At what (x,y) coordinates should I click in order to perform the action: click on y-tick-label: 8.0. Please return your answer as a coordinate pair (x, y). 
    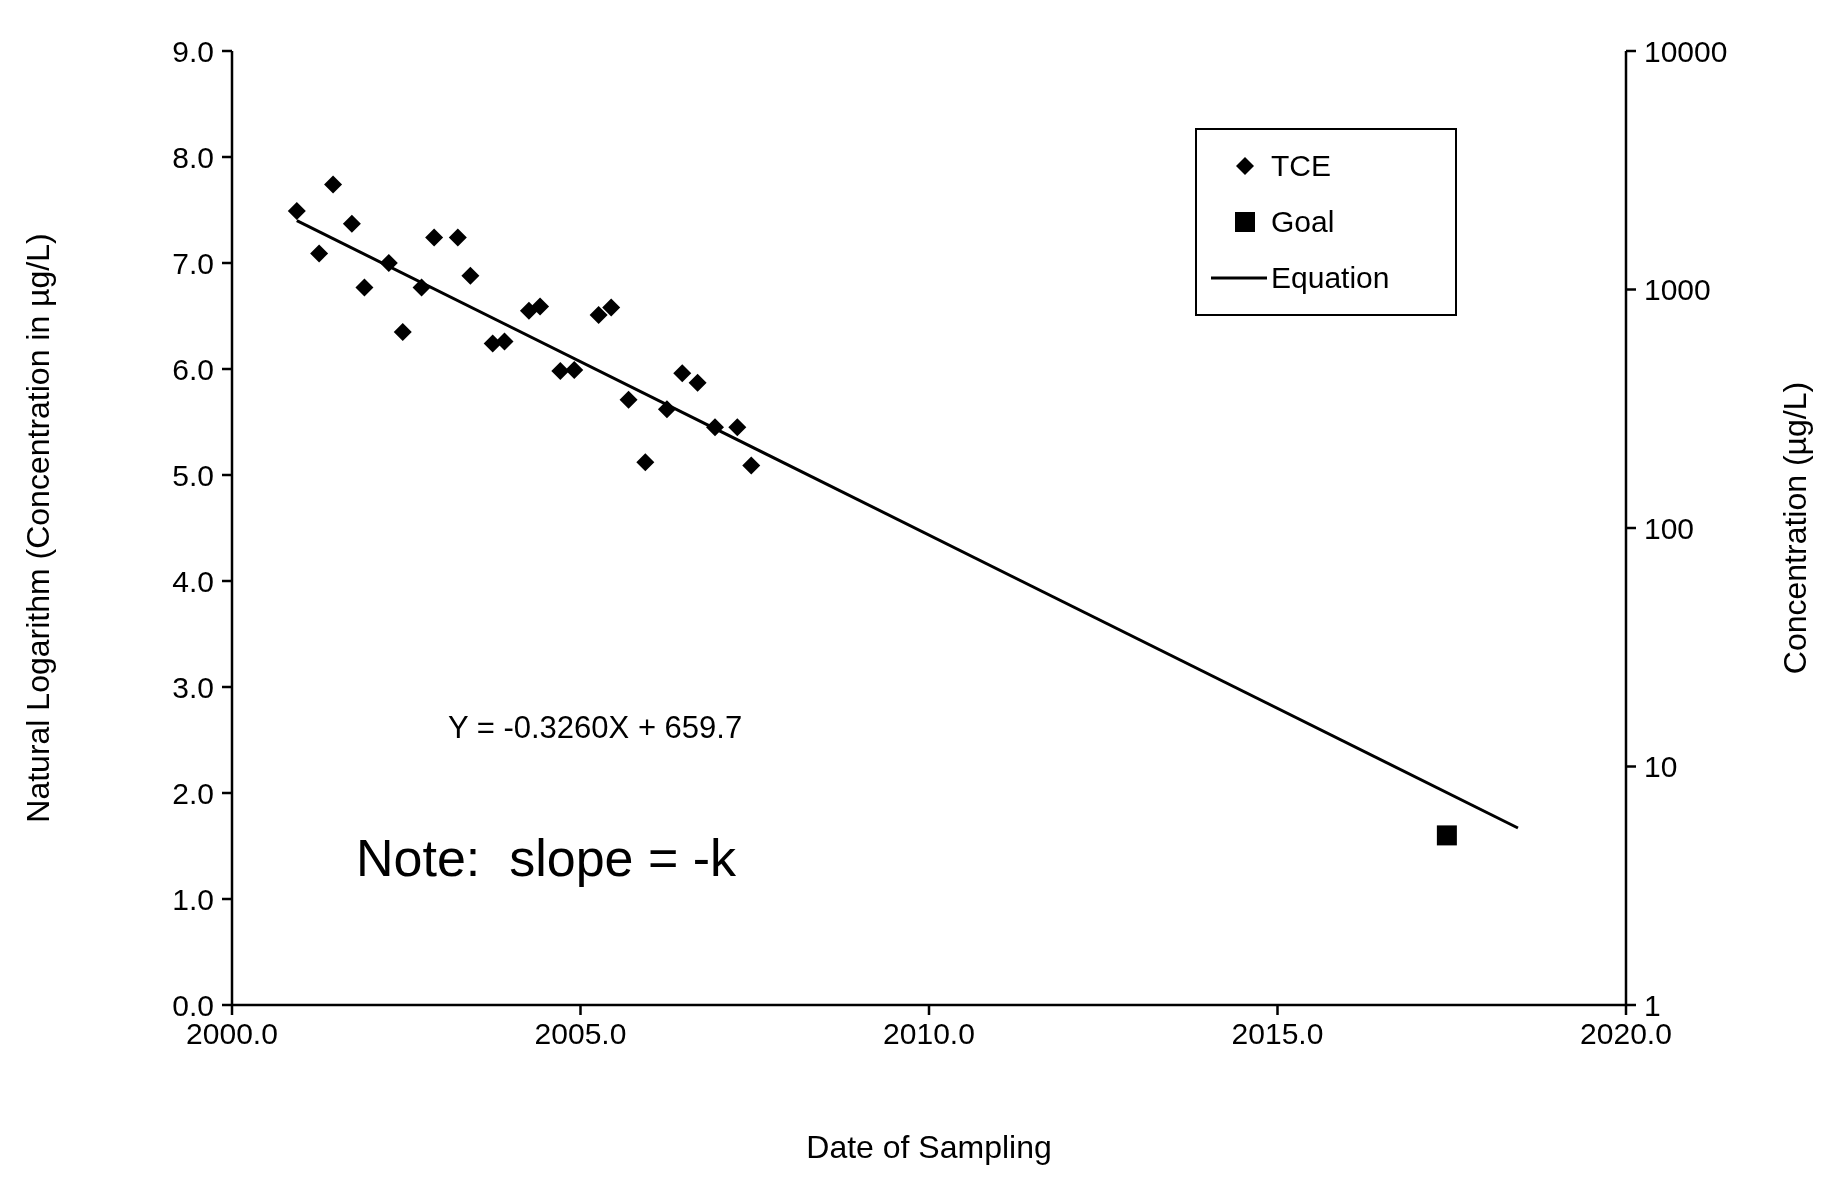
    Looking at the image, I should click on (193, 157).